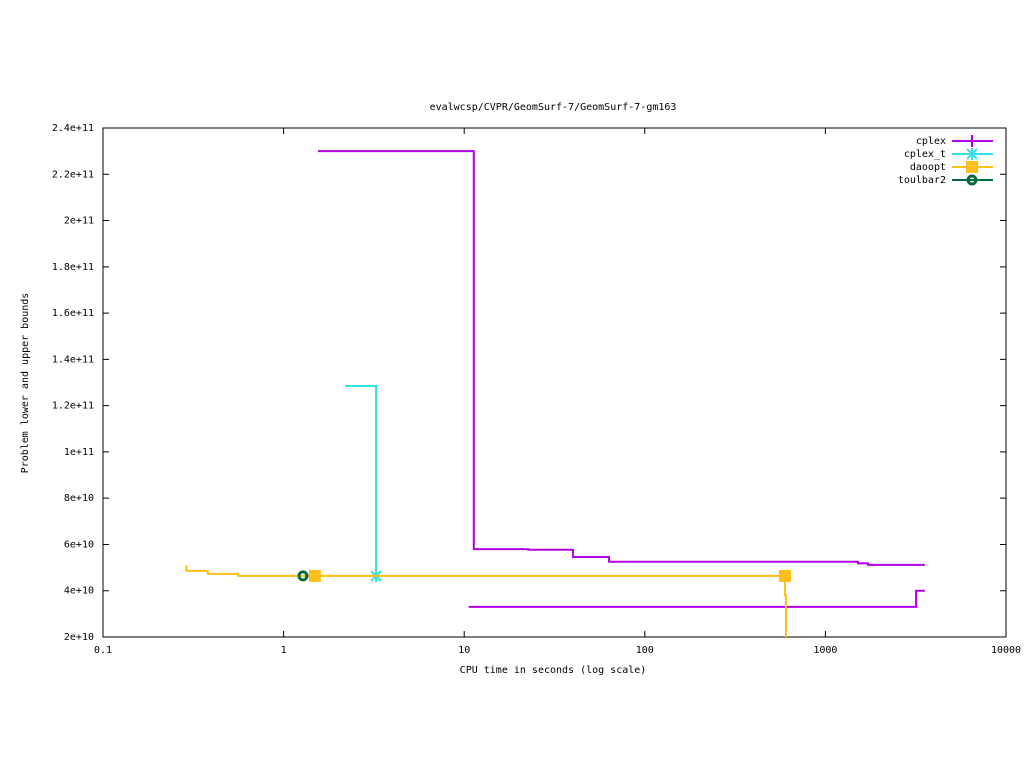  What do you see at coordinates (79, 637) in the screenshot?
I see `y-tick-label: 2e+10` at bounding box center [79, 637].